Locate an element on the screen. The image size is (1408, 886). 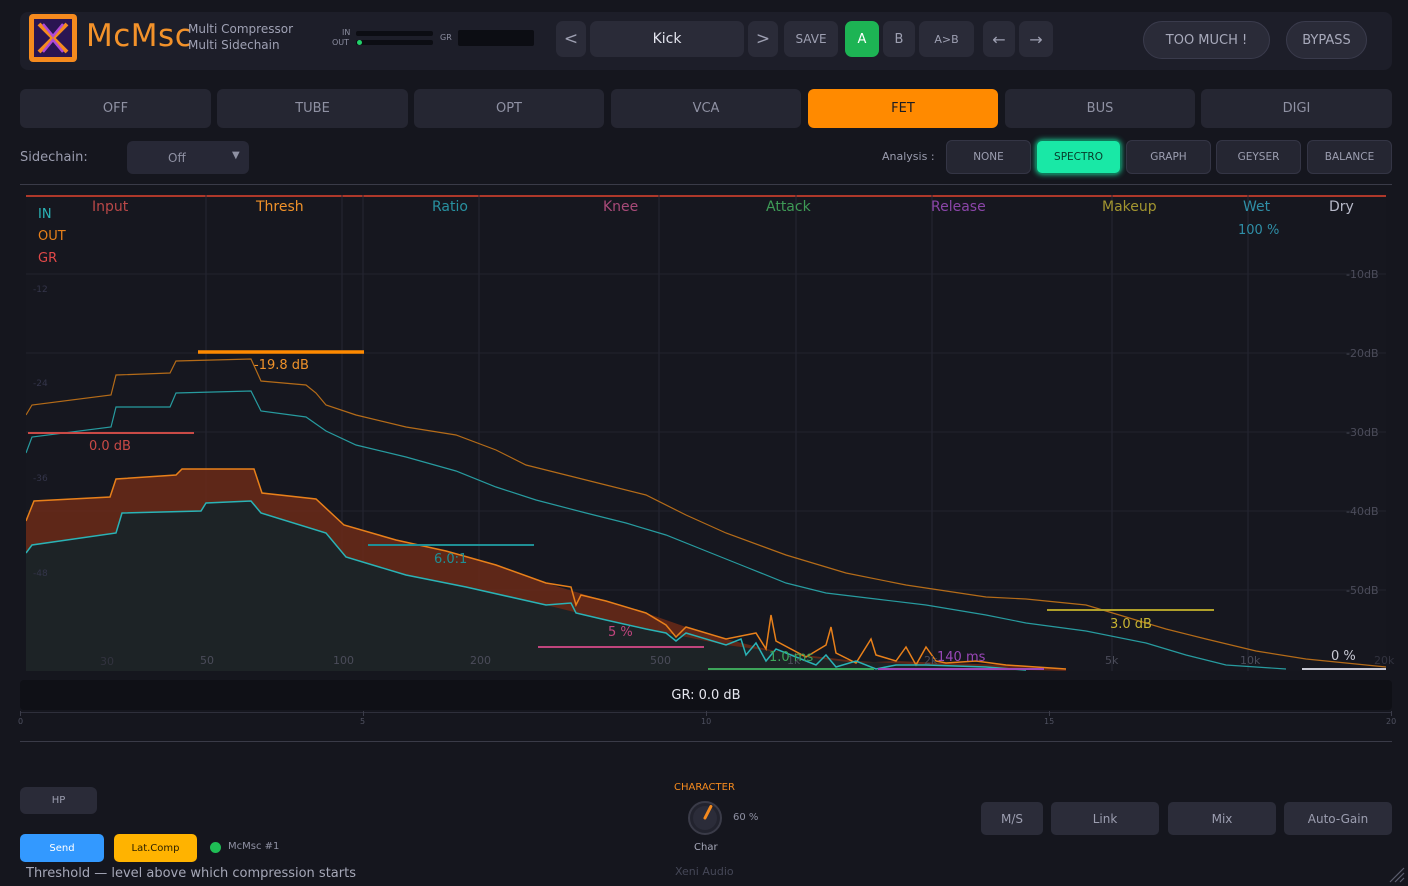
faint-db-label: -24 is located at coordinates (40, 384).